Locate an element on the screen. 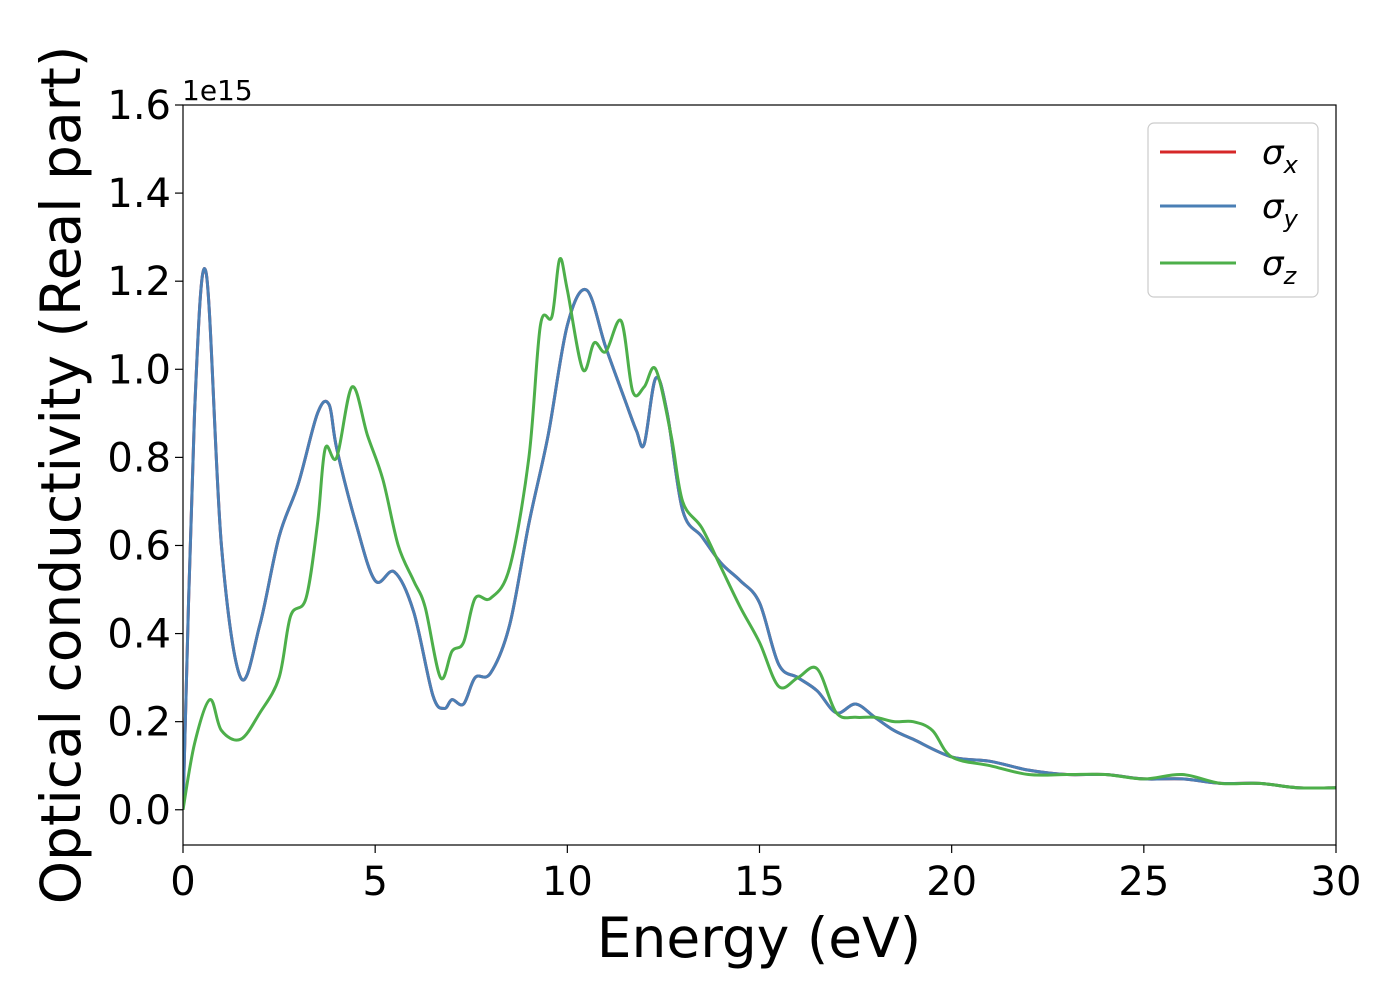 This screenshot has width=1400, height=1000. y-tick-label: 0.0 is located at coordinates (139, 811).